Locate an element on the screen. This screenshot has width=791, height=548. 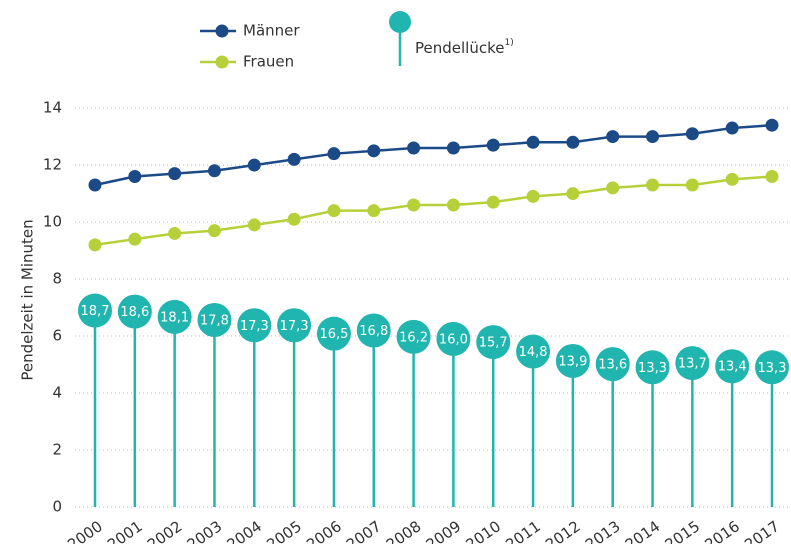
y-tick-label: 8 is located at coordinates (57, 279).